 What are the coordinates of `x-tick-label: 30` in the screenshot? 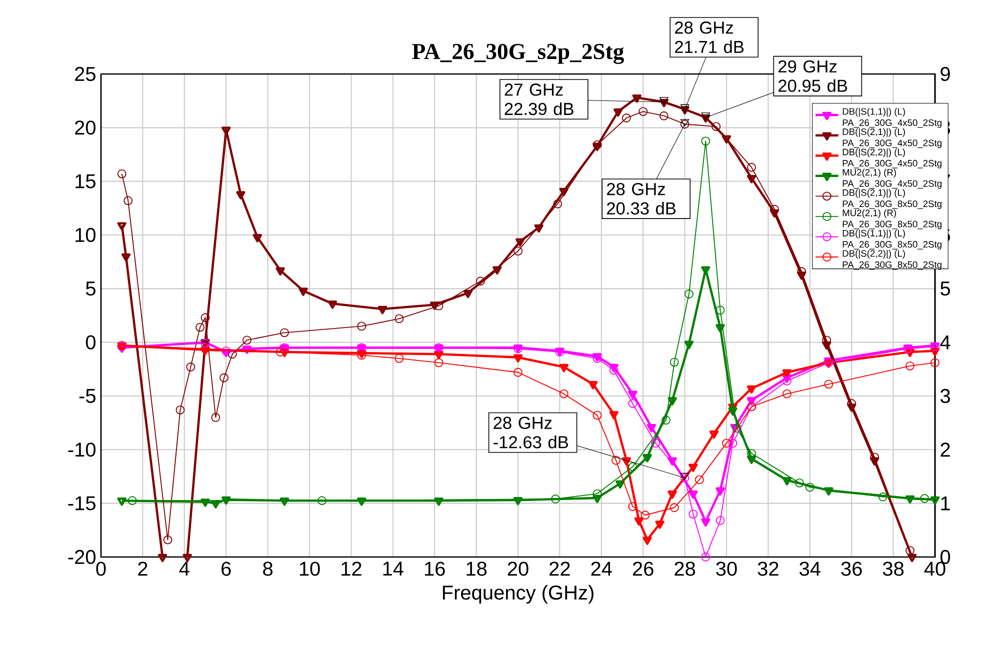 It's located at (726, 569).